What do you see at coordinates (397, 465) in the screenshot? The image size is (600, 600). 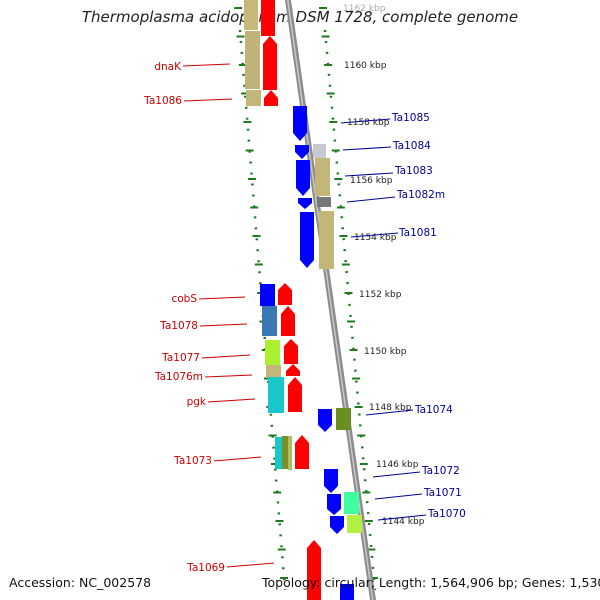 I see `scale-label-1146: 1146 kbp` at bounding box center [397, 465].